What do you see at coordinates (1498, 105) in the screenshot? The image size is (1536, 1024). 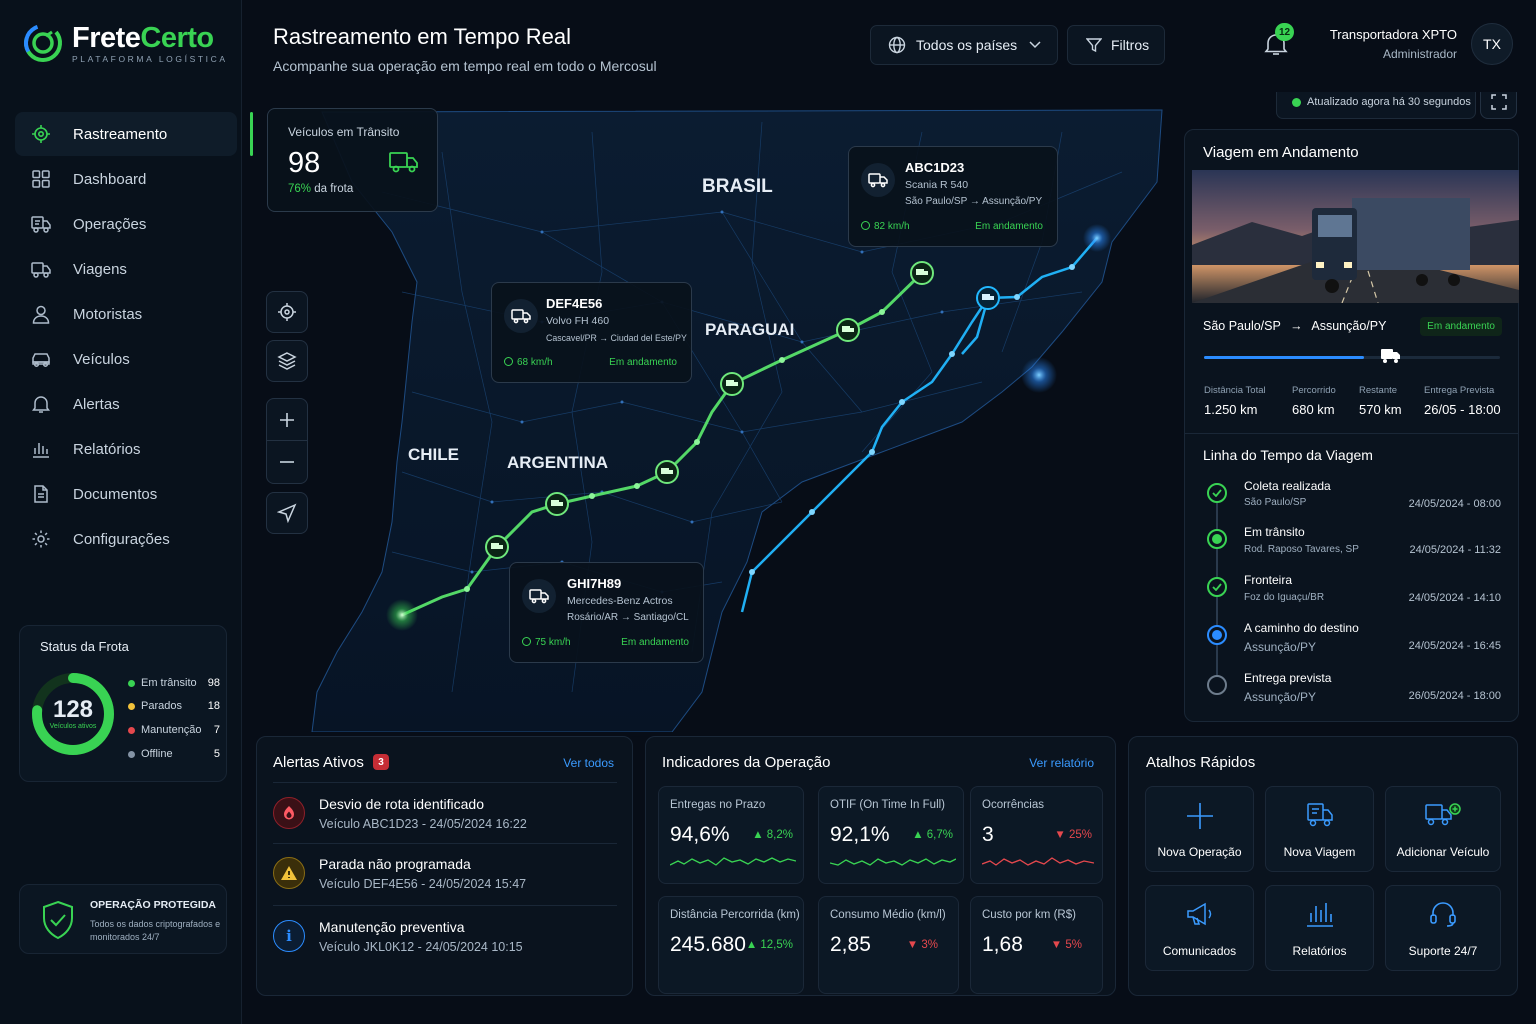 I see `fullscreen-button` at bounding box center [1498, 105].